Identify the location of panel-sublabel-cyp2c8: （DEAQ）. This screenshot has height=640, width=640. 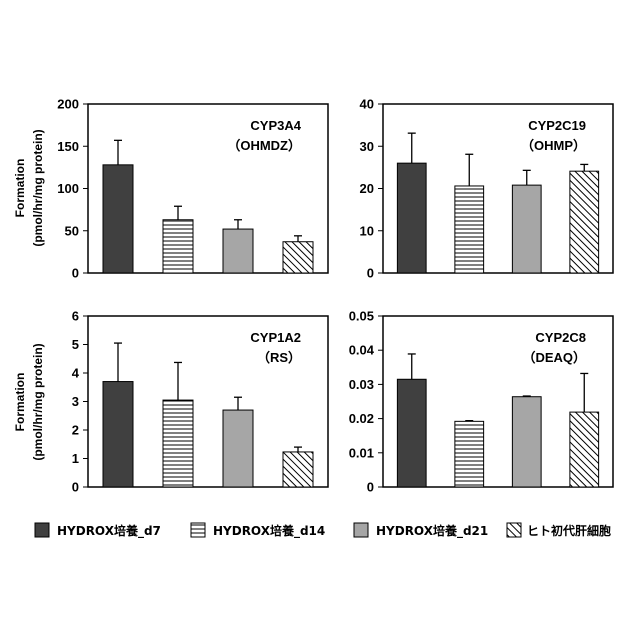
(554, 357).